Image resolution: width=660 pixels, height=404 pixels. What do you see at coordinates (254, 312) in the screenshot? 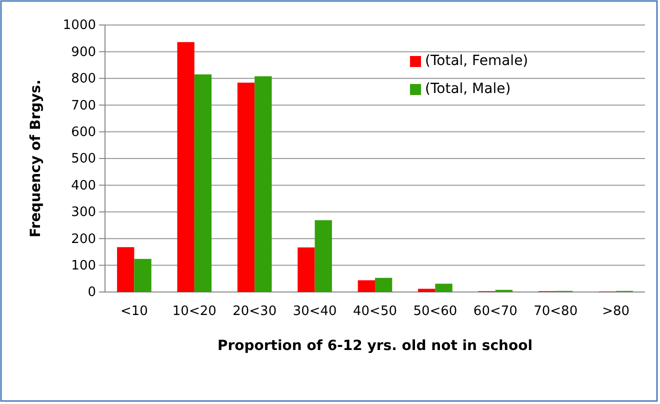
I see `x-tick-label: 20<30` at bounding box center [254, 312].